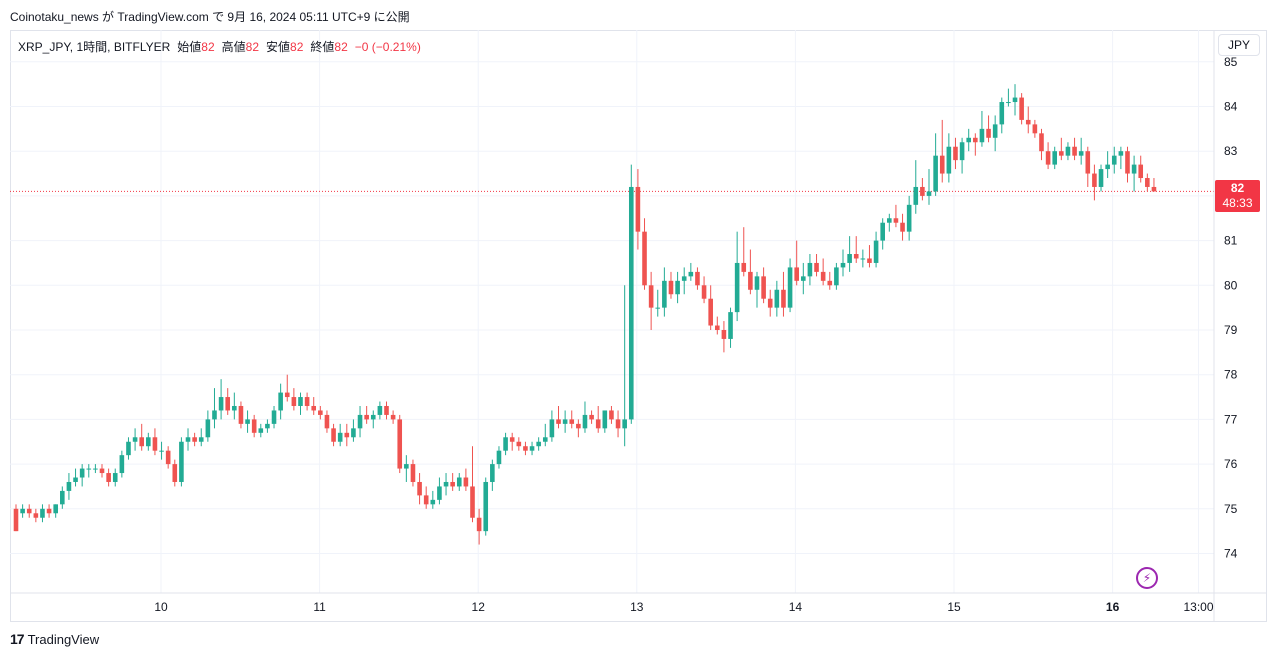 This screenshot has height=658, width=1280. I want to click on price-tick-label: 78, so click(1231, 375).